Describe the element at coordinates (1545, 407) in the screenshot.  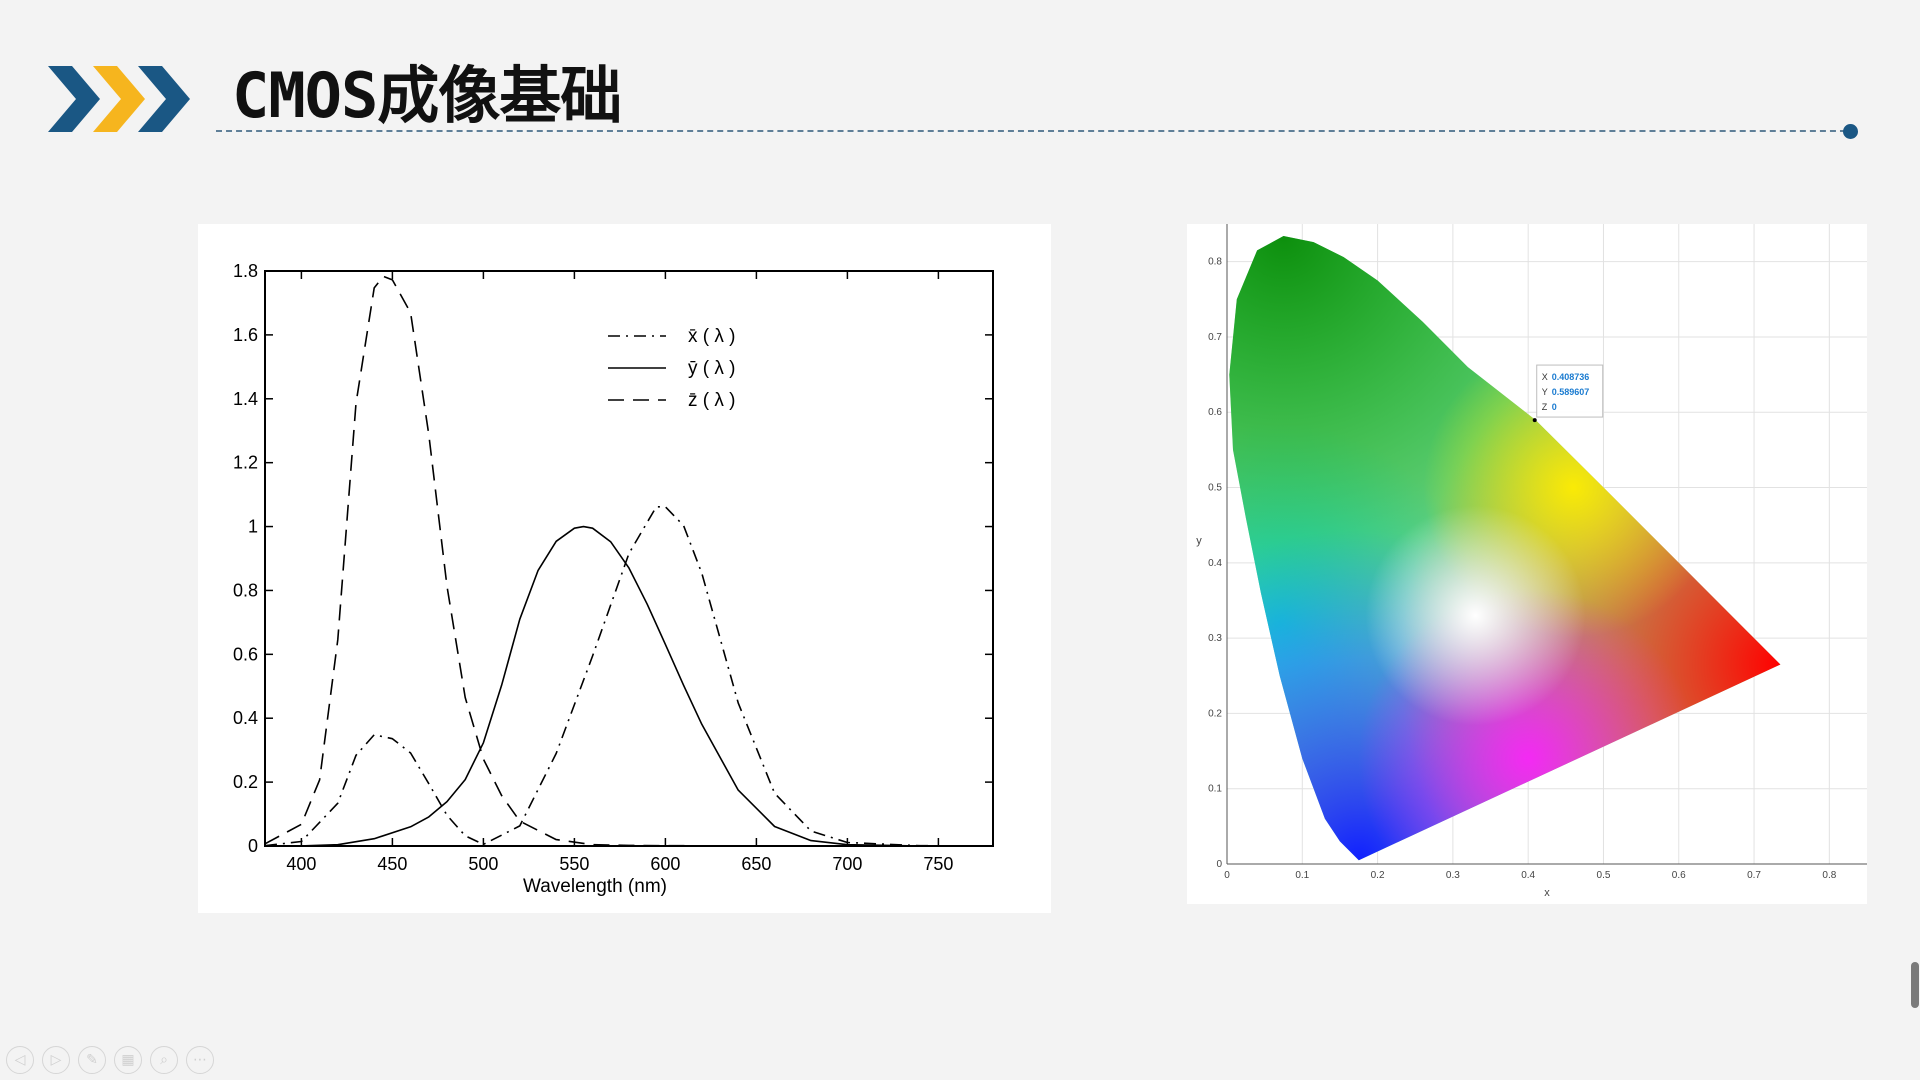
I see `datatip-label: Z` at that location.